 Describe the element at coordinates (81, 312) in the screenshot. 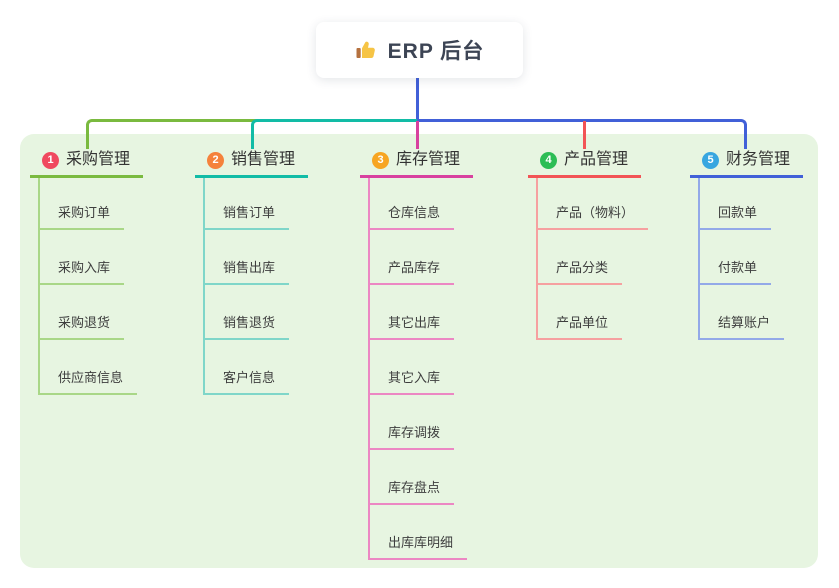

I see `node-purchase-return: 采购退货` at that location.